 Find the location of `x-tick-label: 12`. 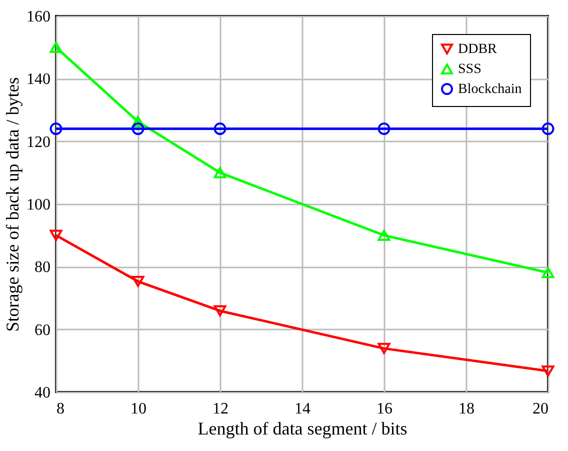

x-tick-label: 12 is located at coordinates (220, 409).